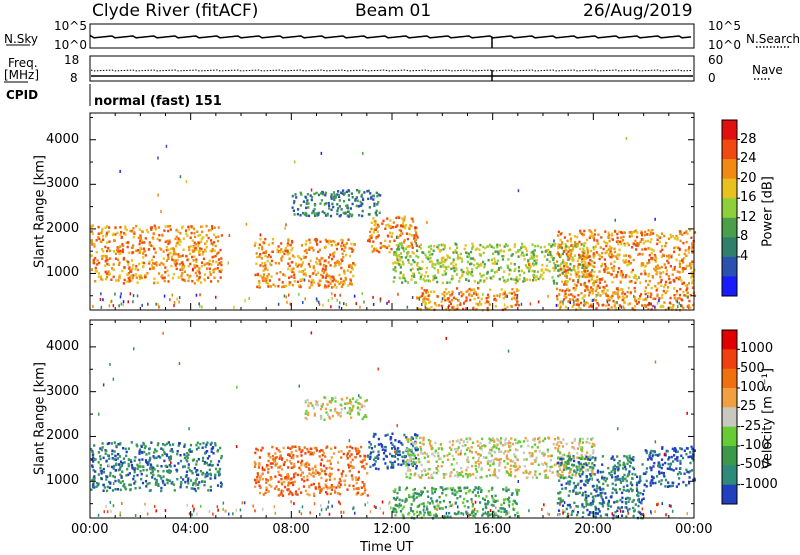 This screenshot has width=800, height=555. Describe the element at coordinates (62, 139) in the screenshot. I see `power-ytick-label-4000: 4000` at that location.